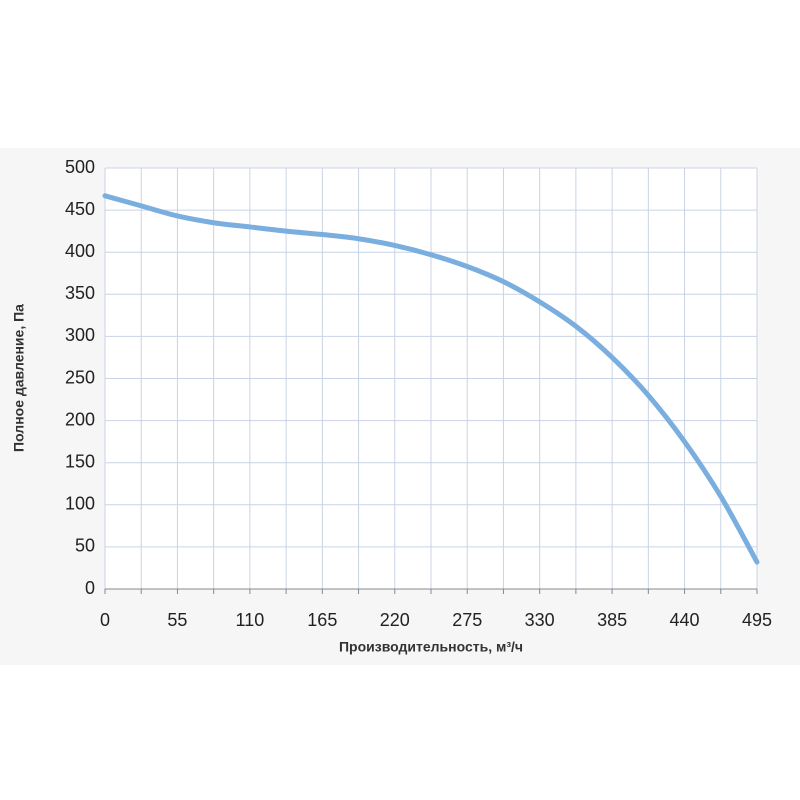  Describe the element at coordinates (80, 419) in the screenshot. I see `y-tick-label: 200` at that location.